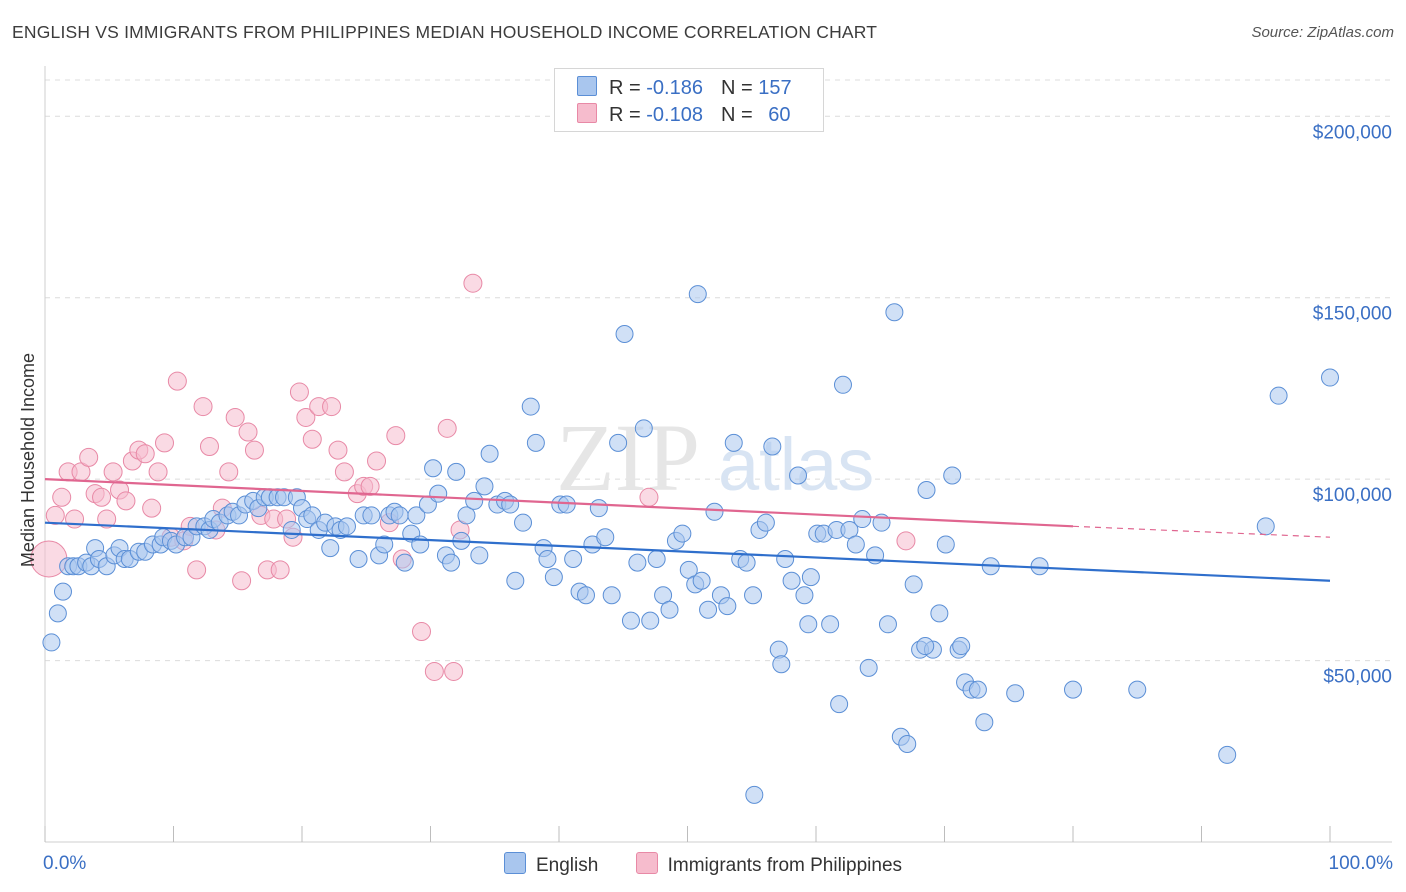  Describe the element at coordinates (628, 457) in the screenshot. I see `watermark-zip: ZIP` at that location.